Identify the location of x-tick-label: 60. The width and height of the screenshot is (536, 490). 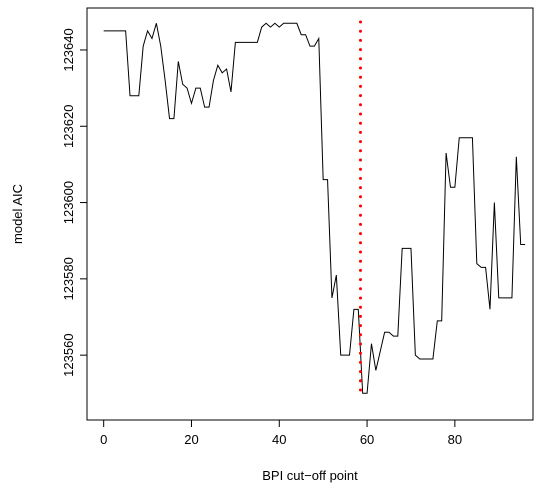
(367, 439).